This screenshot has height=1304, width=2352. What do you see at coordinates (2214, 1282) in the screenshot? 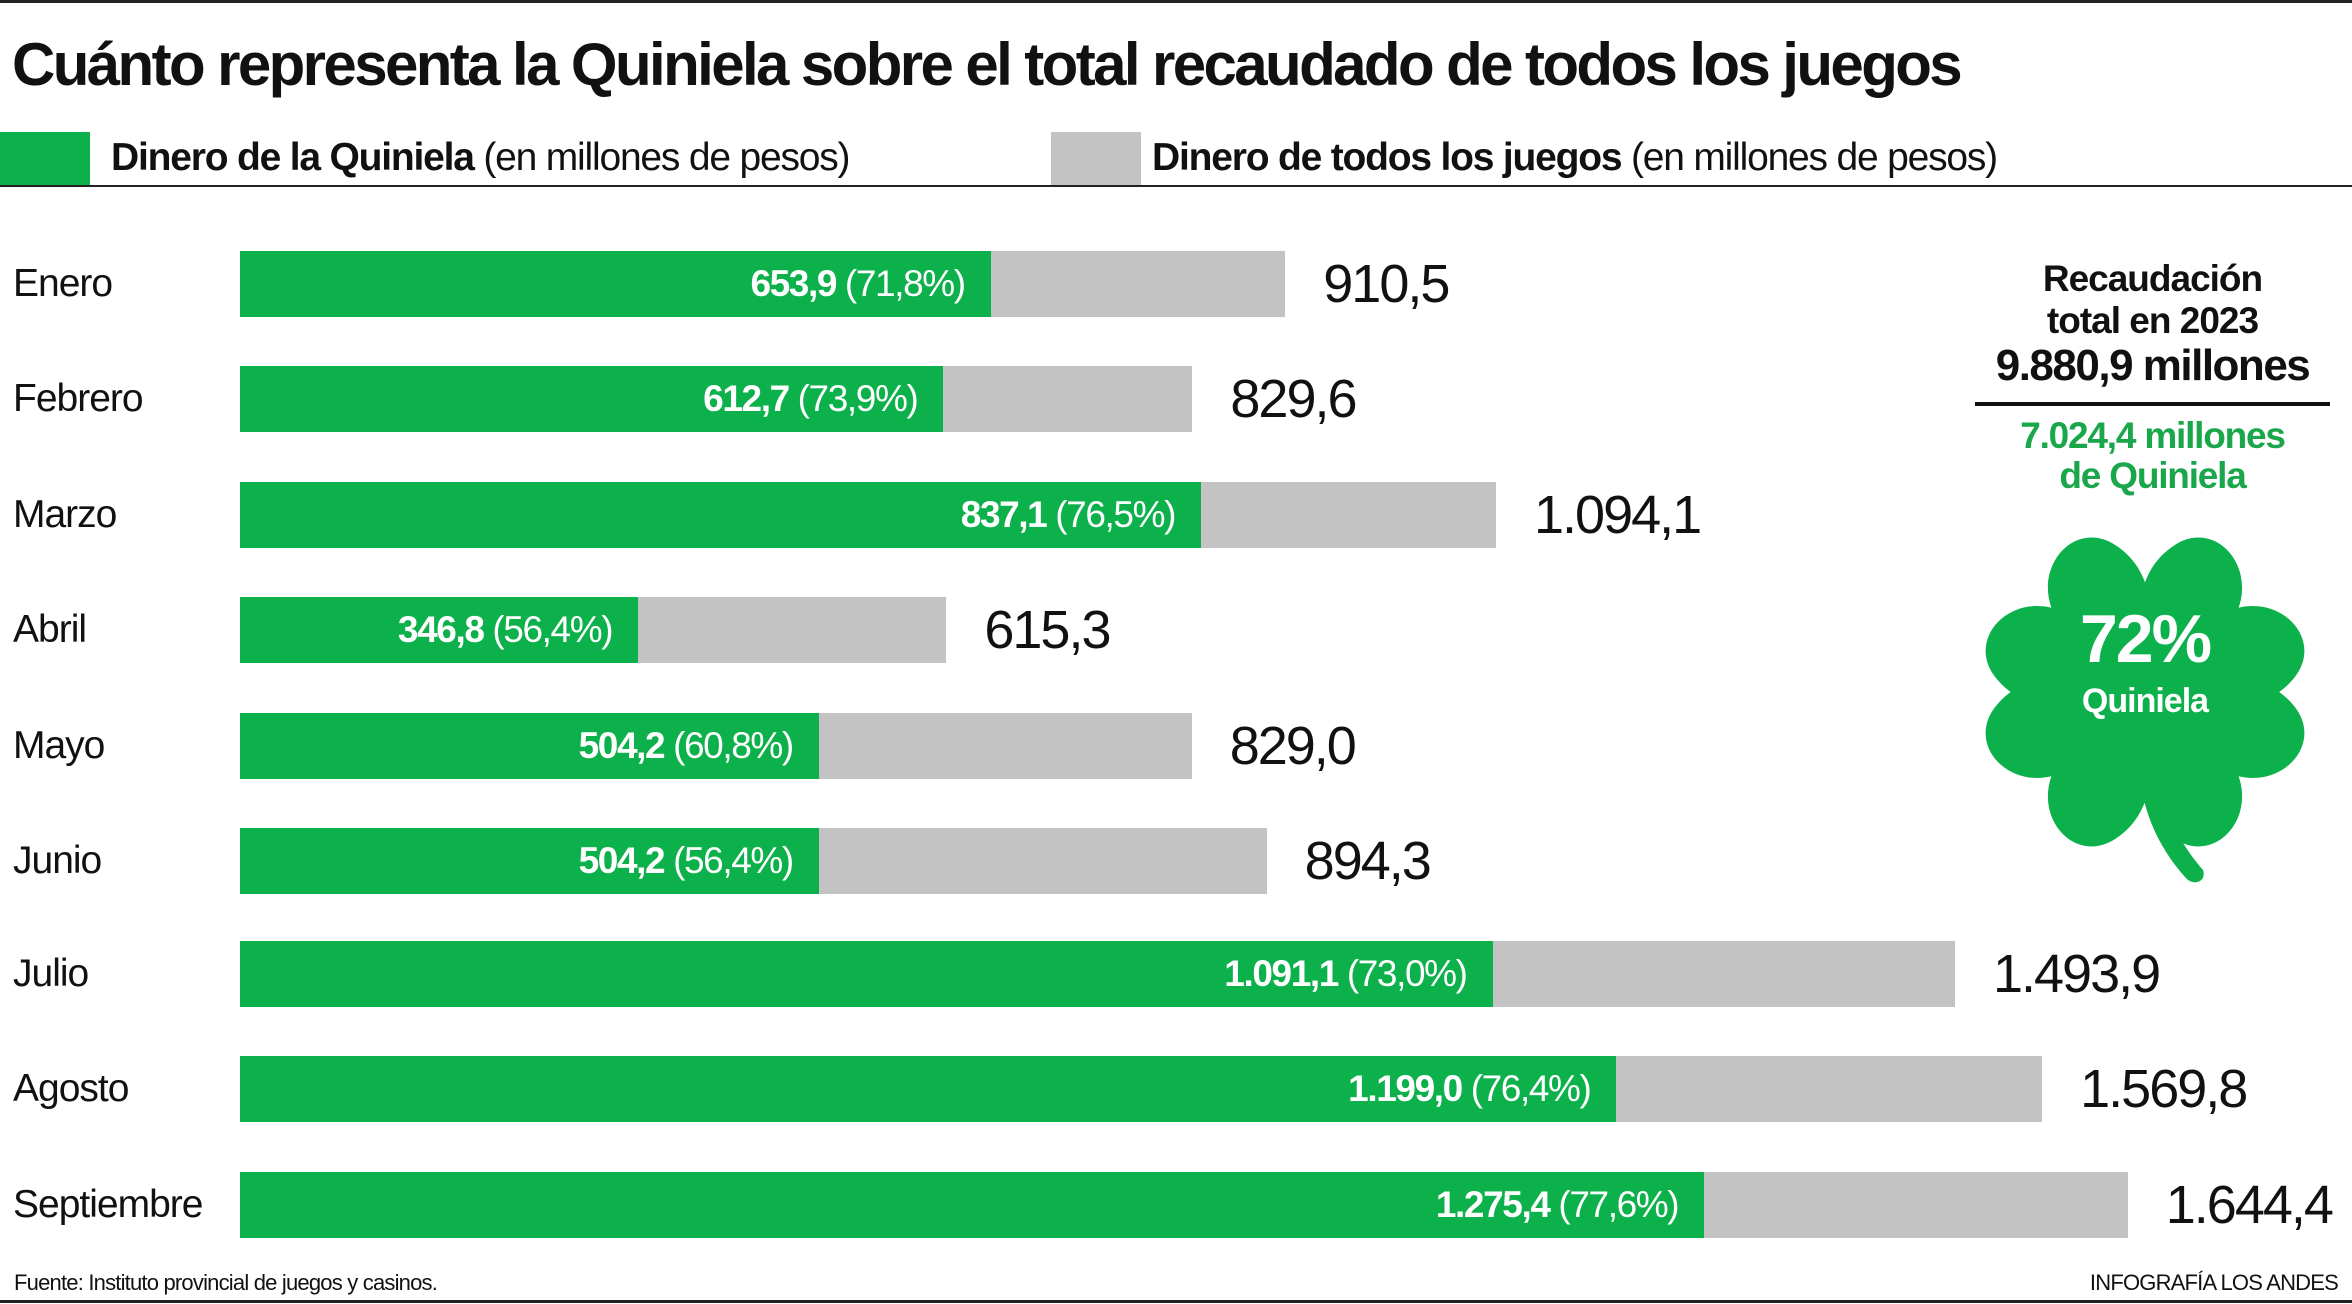
I see `credit: INFOGRAFÍA LOS ANDES` at bounding box center [2214, 1282].